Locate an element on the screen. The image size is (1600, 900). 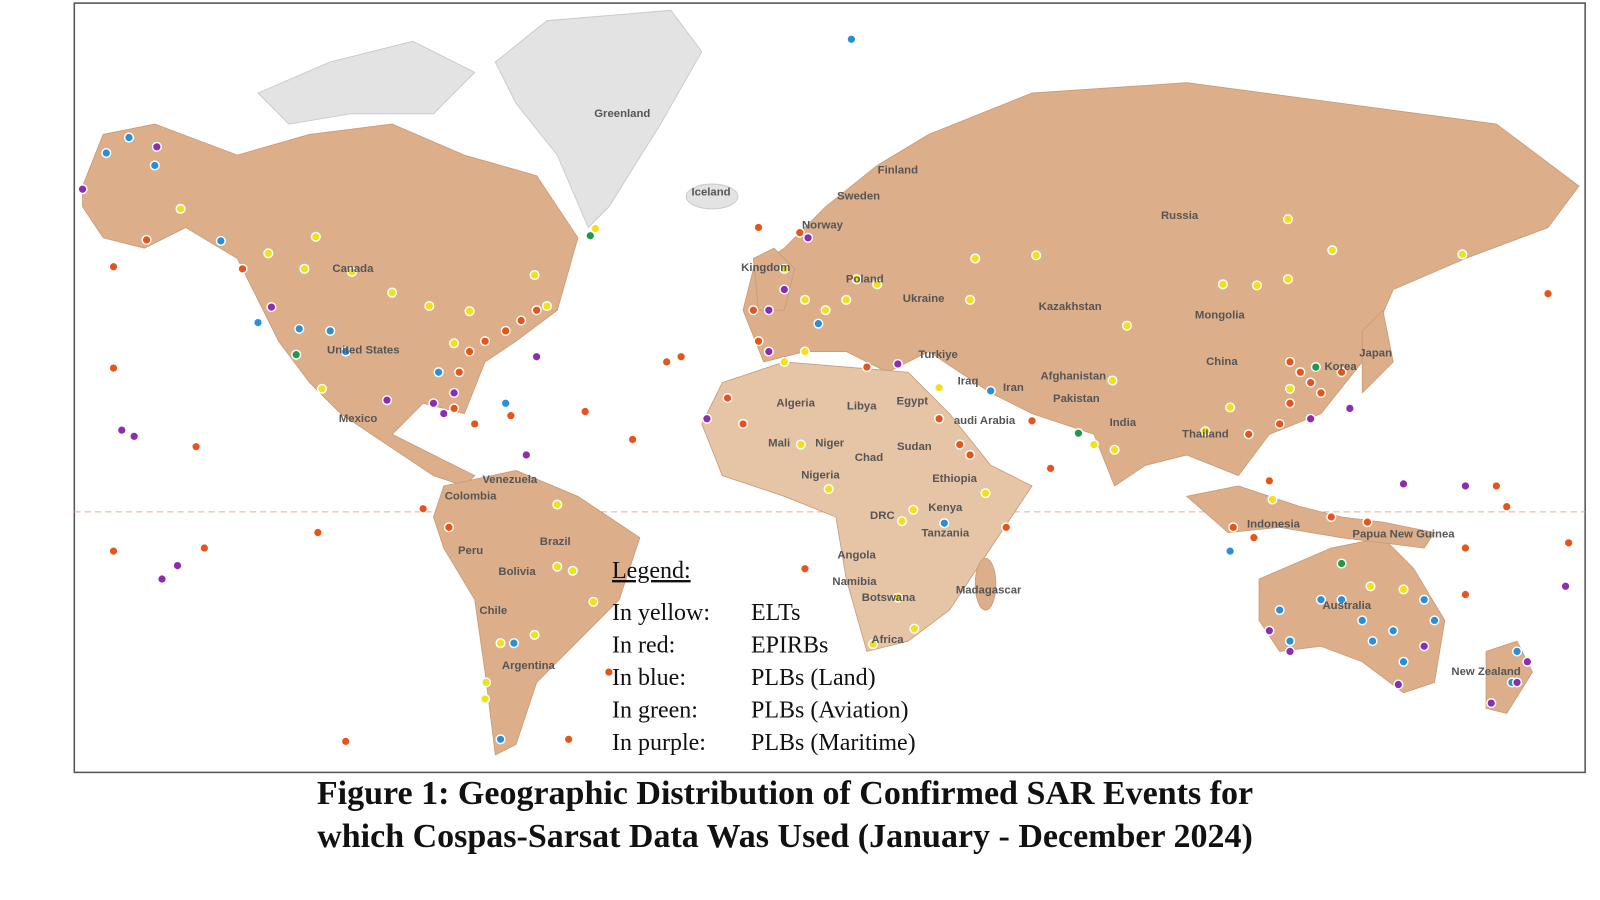
map-label: Papua New Guinea is located at coordinates (1403, 535).